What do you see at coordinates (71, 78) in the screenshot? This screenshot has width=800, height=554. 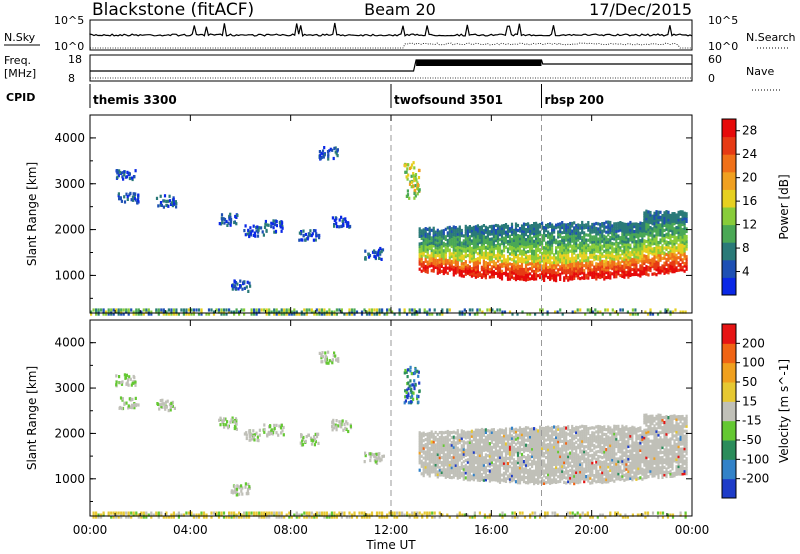 I see `freq-tick-bottom: 8` at bounding box center [71, 78].